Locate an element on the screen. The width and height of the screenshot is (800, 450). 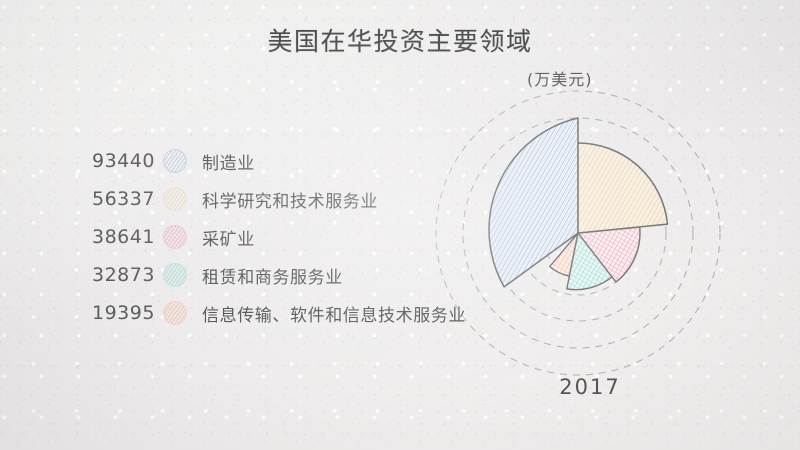
legend-label: 采矿业 is located at coordinates (228, 239).